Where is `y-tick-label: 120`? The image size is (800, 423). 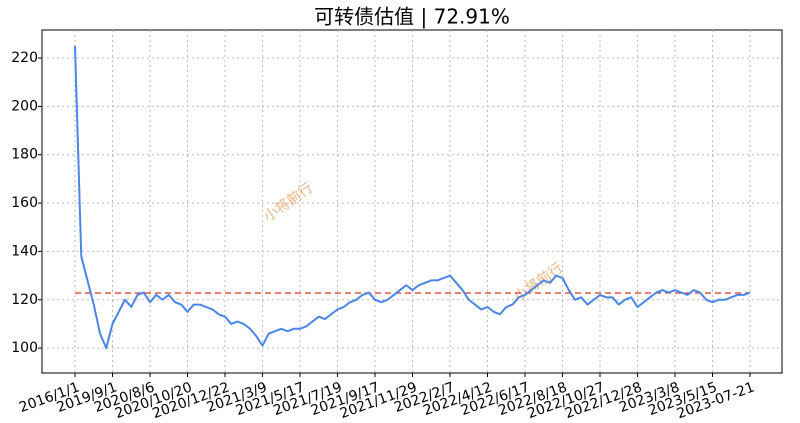 y-tick-label: 120 is located at coordinates (24, 300).